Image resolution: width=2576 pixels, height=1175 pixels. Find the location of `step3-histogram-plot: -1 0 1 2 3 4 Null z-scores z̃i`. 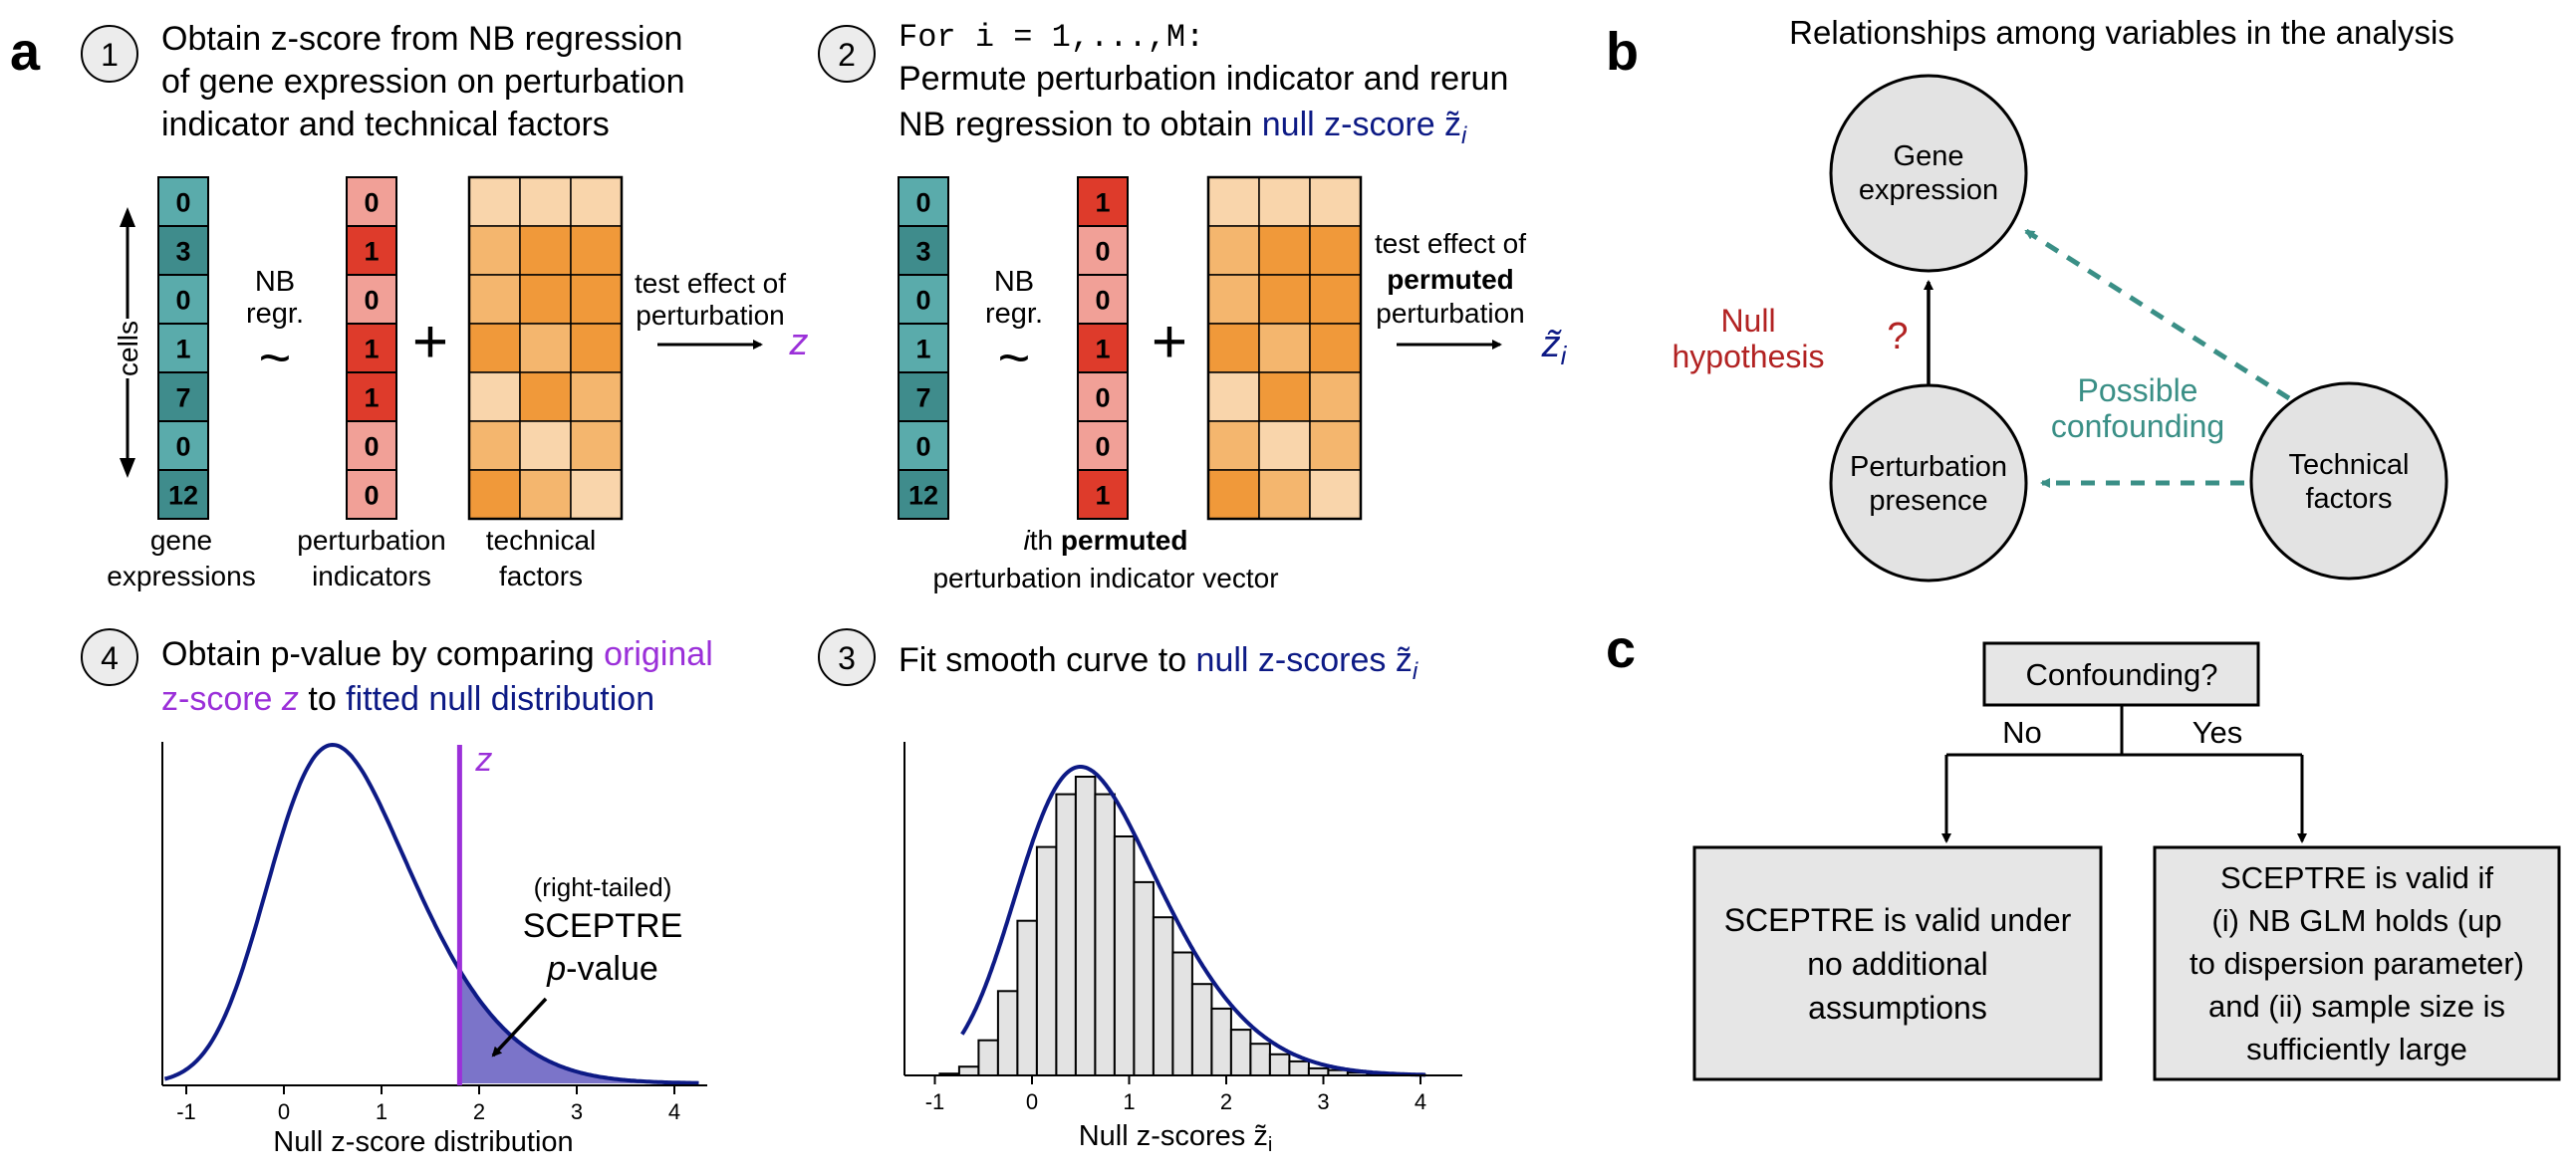

step3-histogram-plot: -1 0 1 2 3 4 Null z-scores z̃i is located at coordinates (1182, 949).